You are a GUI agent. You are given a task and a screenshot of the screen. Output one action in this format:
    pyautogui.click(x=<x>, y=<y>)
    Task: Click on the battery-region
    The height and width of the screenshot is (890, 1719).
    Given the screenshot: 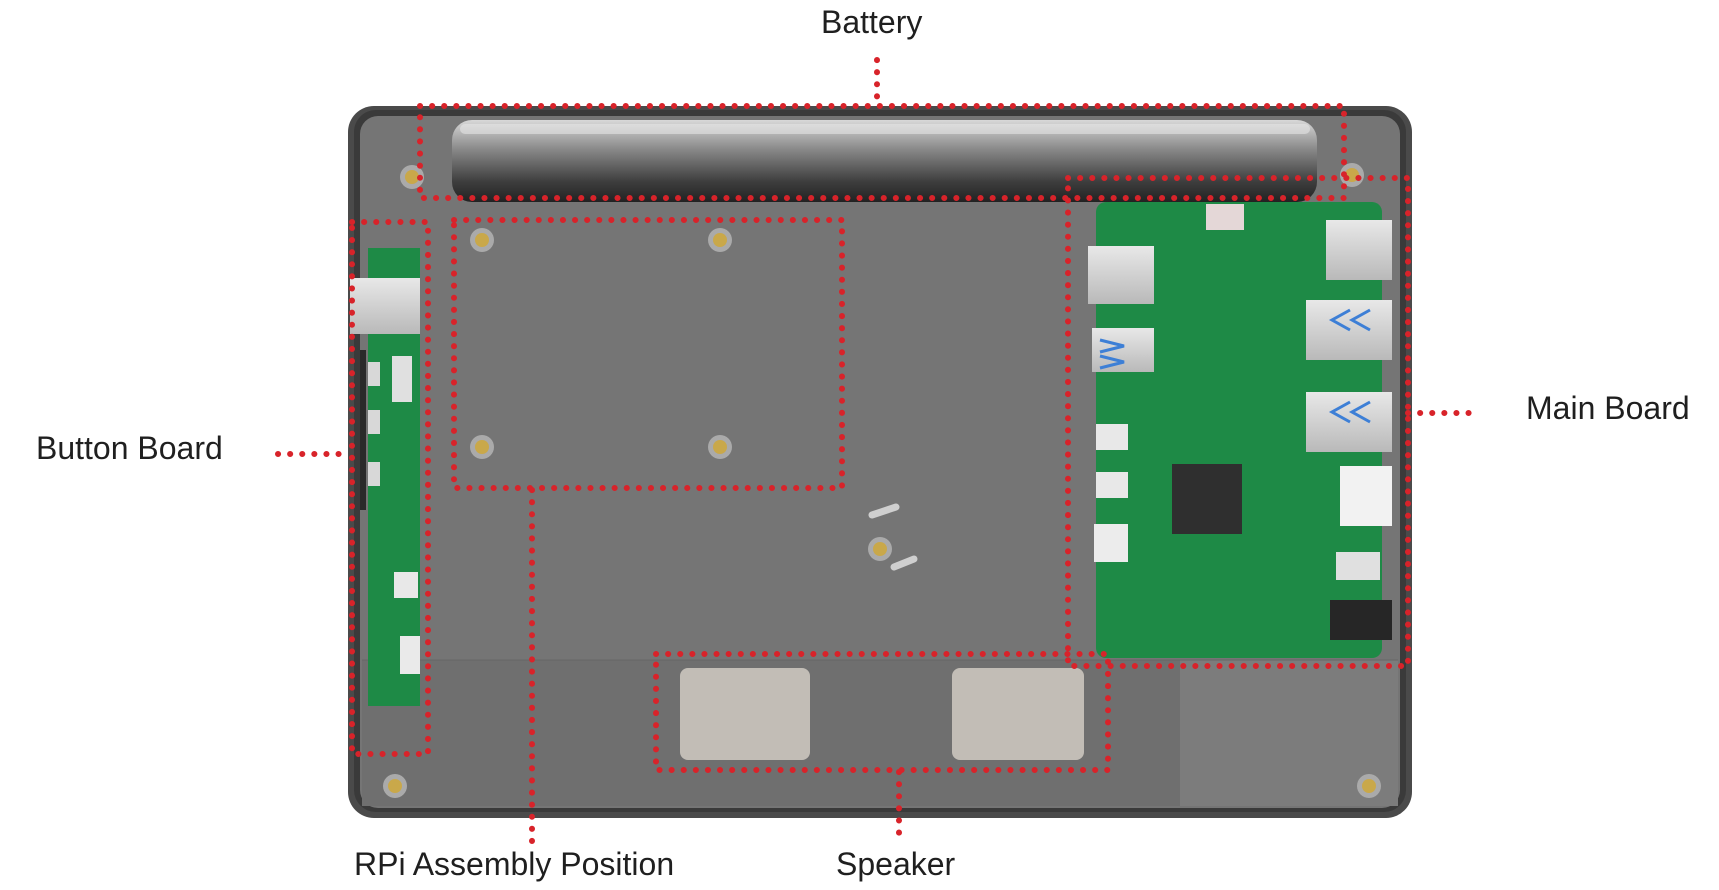 What is the action you would take?
    pyautogui.click(x=882, y=152)
    